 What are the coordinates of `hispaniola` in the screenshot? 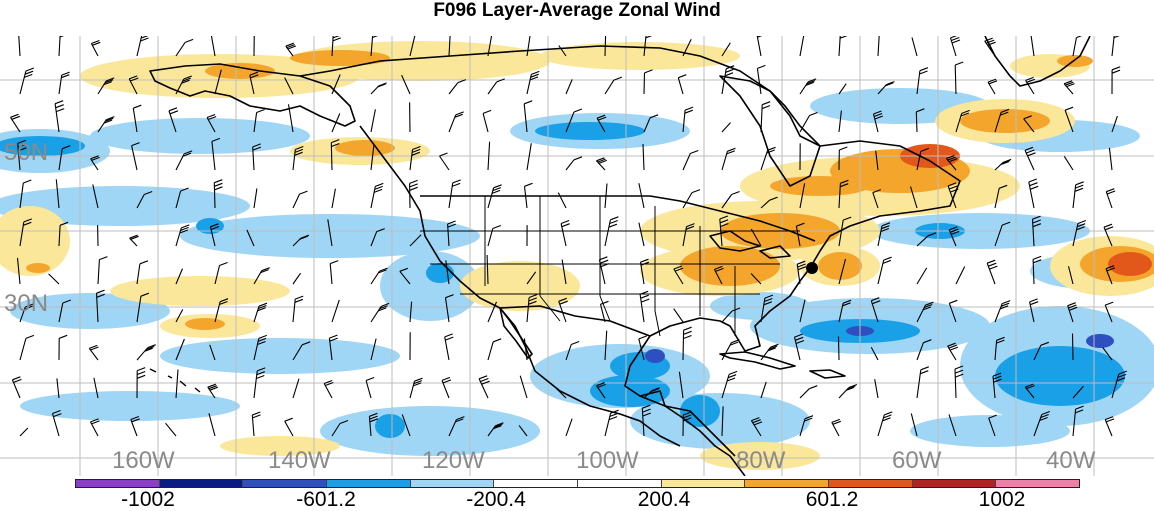 It's located at (827, 374).